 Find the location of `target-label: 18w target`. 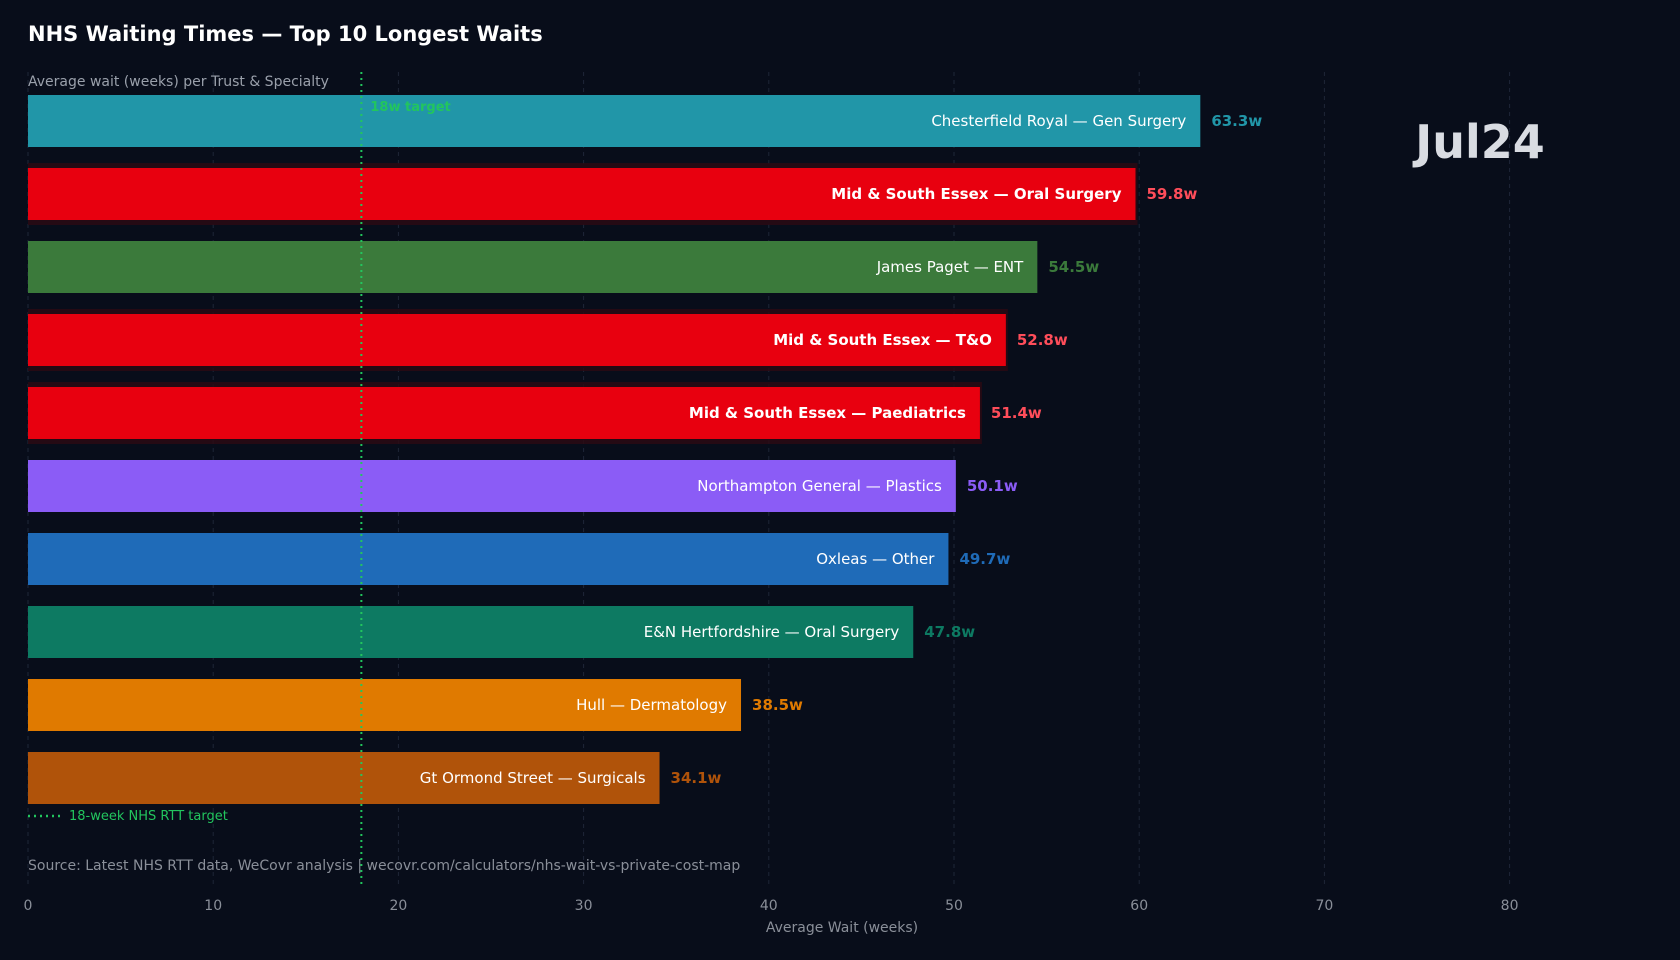

target-label: 18w target is located at coordinates (410, 107).